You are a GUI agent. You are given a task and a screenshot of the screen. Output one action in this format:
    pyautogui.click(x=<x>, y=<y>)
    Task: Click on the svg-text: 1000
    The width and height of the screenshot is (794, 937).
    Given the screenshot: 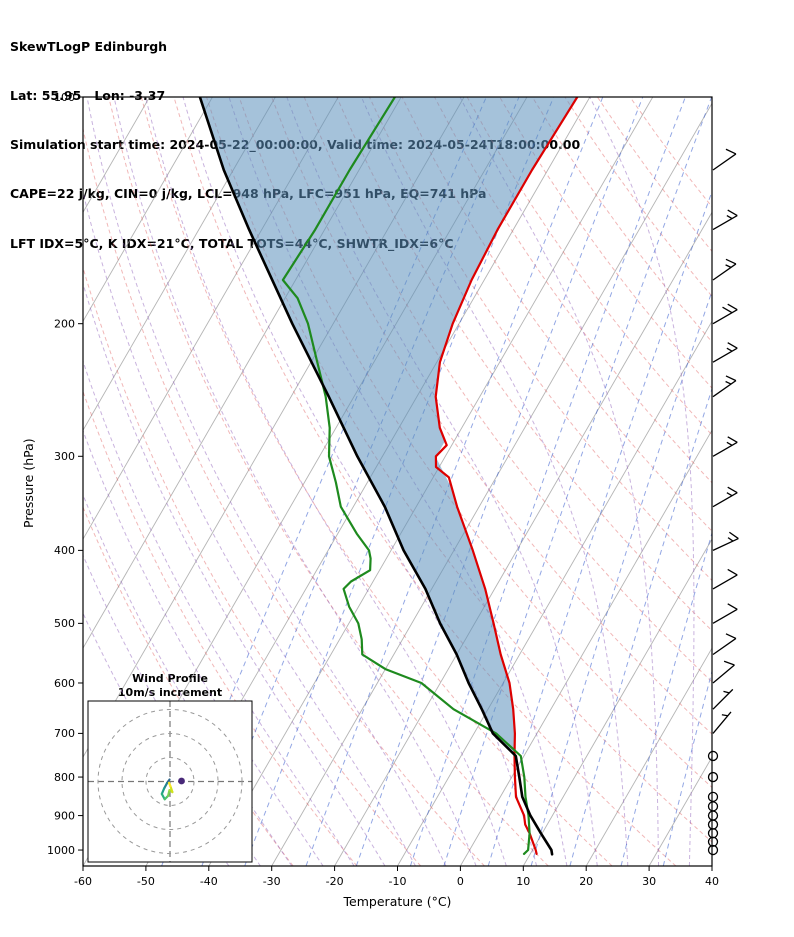 What is the action you would take?
    pyautogui.click(x=61, y=850)
    